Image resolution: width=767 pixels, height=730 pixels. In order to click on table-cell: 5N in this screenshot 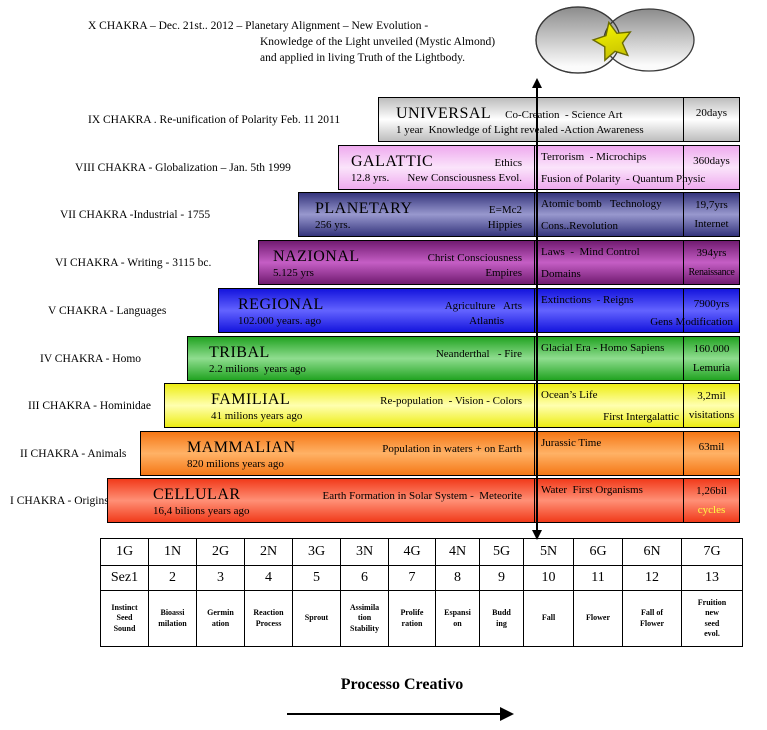, I will do `click(548, 552)`.